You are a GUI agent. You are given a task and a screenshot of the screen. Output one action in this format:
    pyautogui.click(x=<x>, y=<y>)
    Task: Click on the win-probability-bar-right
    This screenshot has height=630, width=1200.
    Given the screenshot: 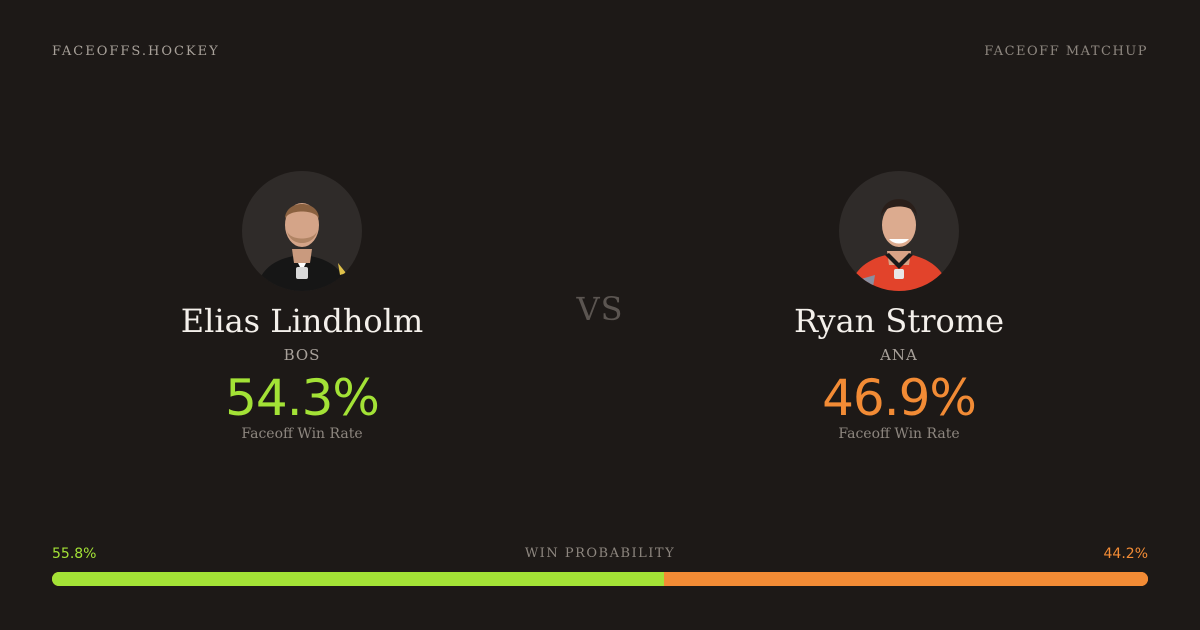 What is the action you would take?
    pyautogui.click(x=905, y=579)
    